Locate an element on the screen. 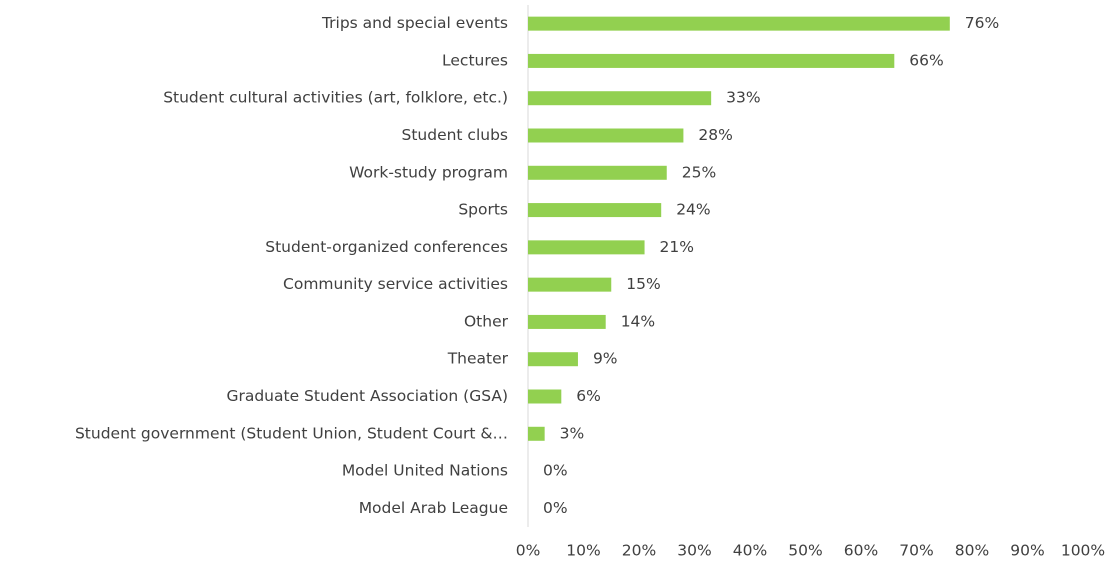 This screenshot has width=1120, height=569. x-tick-label: 20% is located at coordinates (639, 551).